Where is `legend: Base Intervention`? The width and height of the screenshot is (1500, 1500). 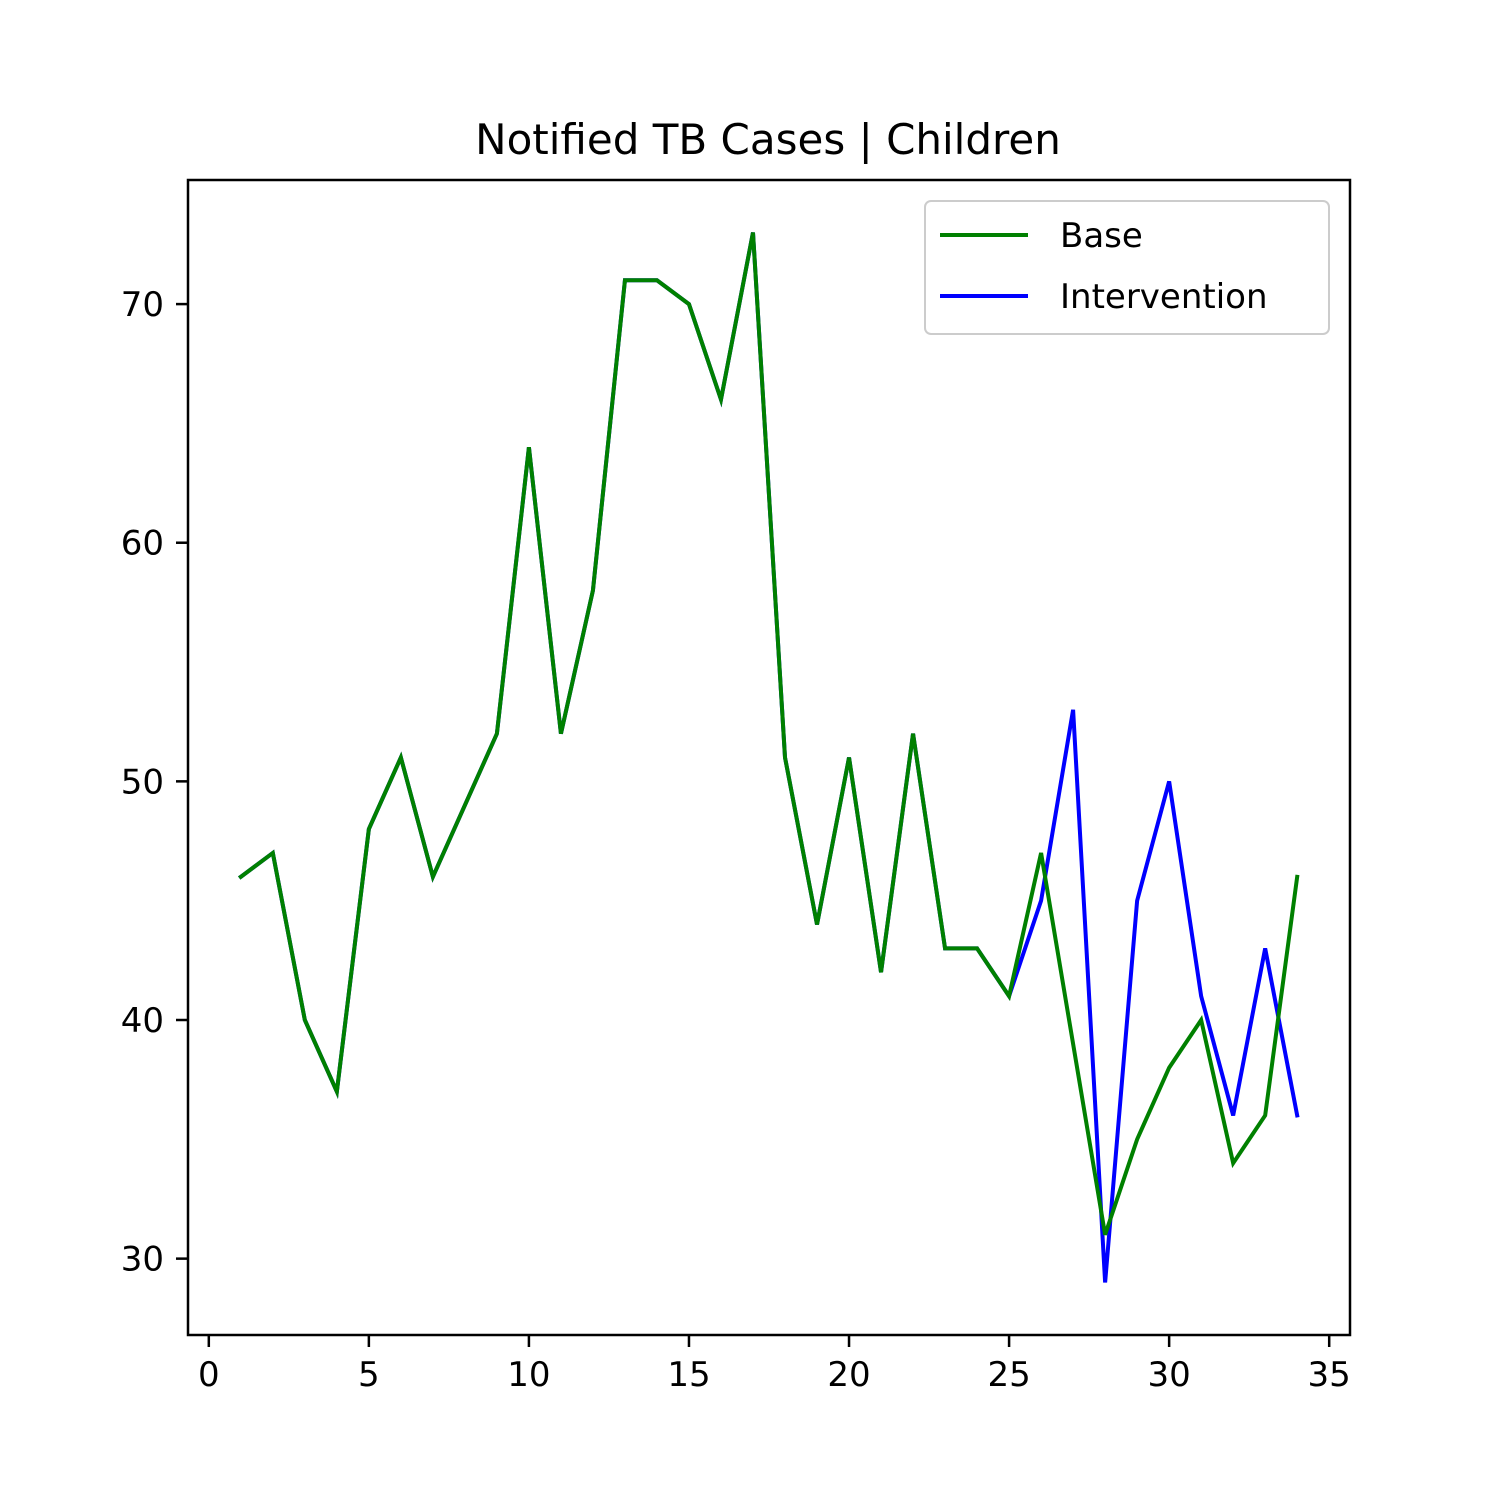
legend: Base Intervention is located at coordinates (1127, 267).